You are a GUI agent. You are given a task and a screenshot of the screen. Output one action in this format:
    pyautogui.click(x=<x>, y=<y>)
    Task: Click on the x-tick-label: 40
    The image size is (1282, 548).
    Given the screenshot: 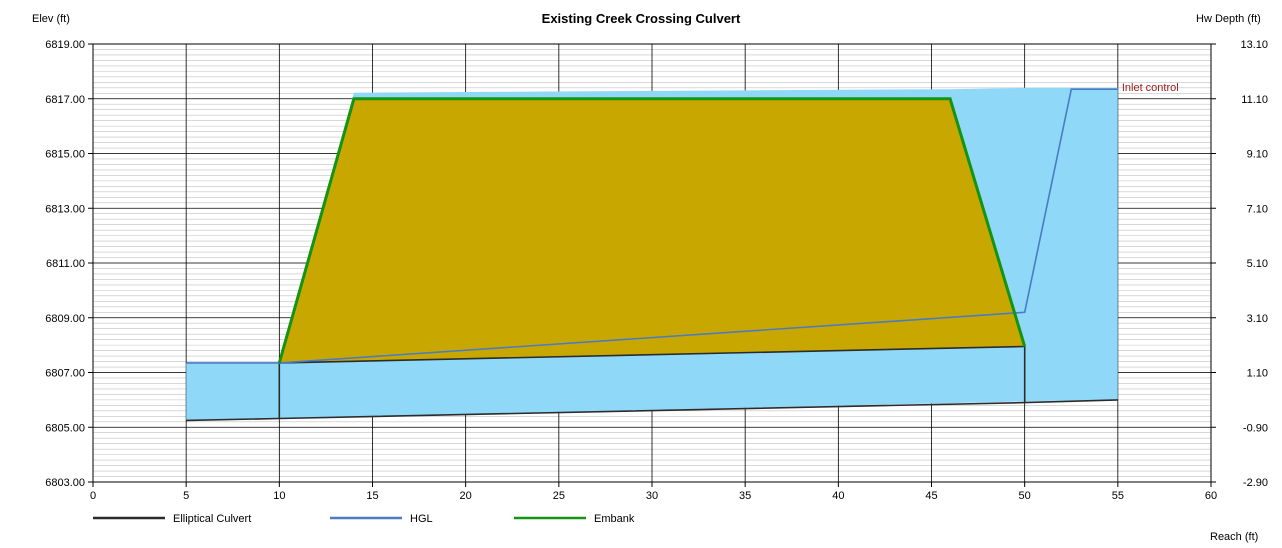 What is the action you would take?
    pyautogui.click(x=838, y=496)
    